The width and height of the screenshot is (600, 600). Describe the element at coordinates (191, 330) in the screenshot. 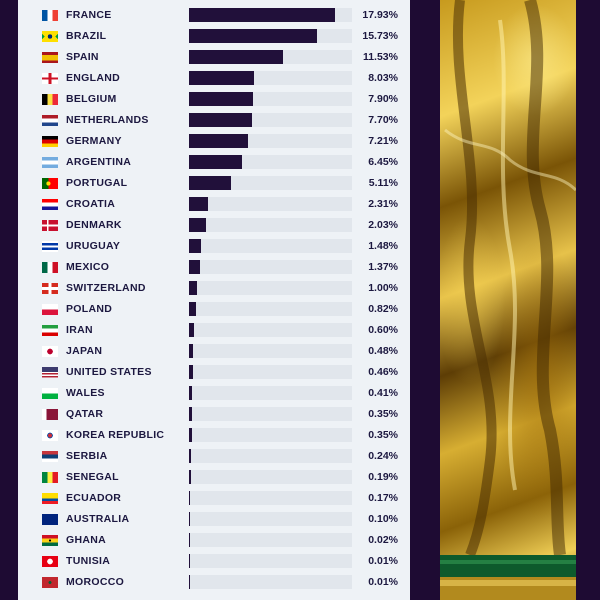

I see `bar-iran` at that location.